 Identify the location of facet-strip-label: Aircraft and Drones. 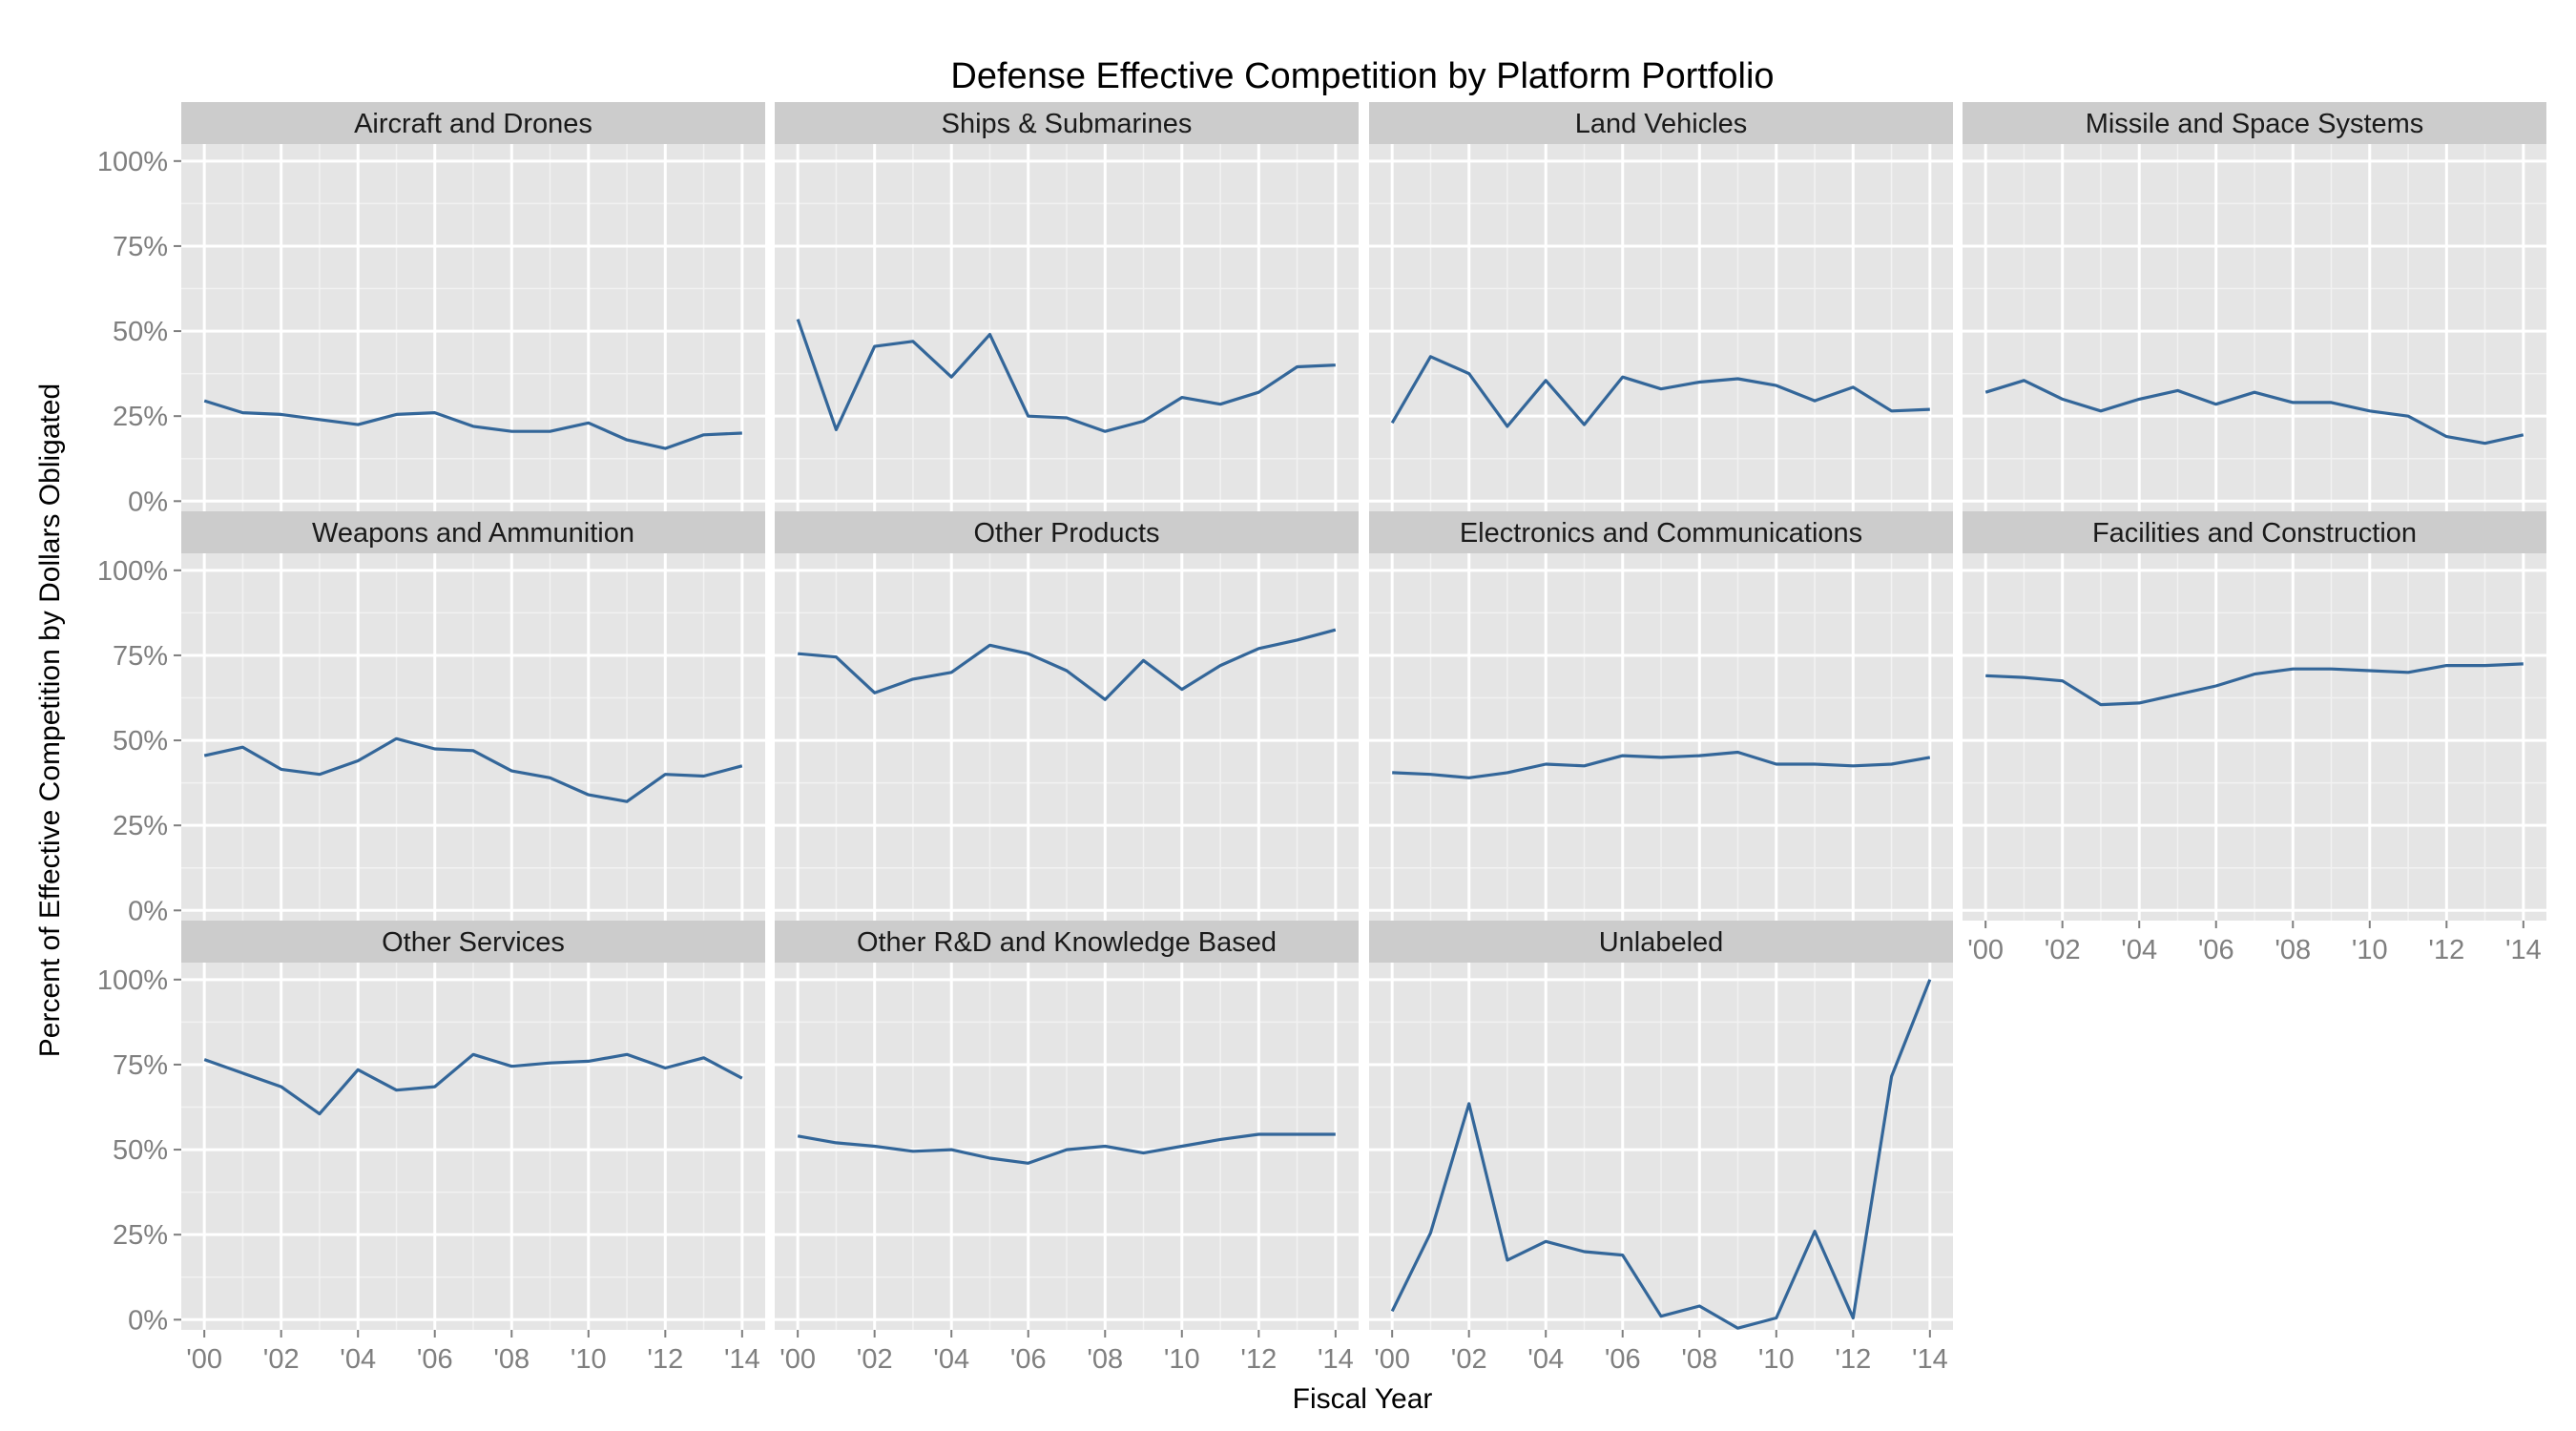
(473, 124).